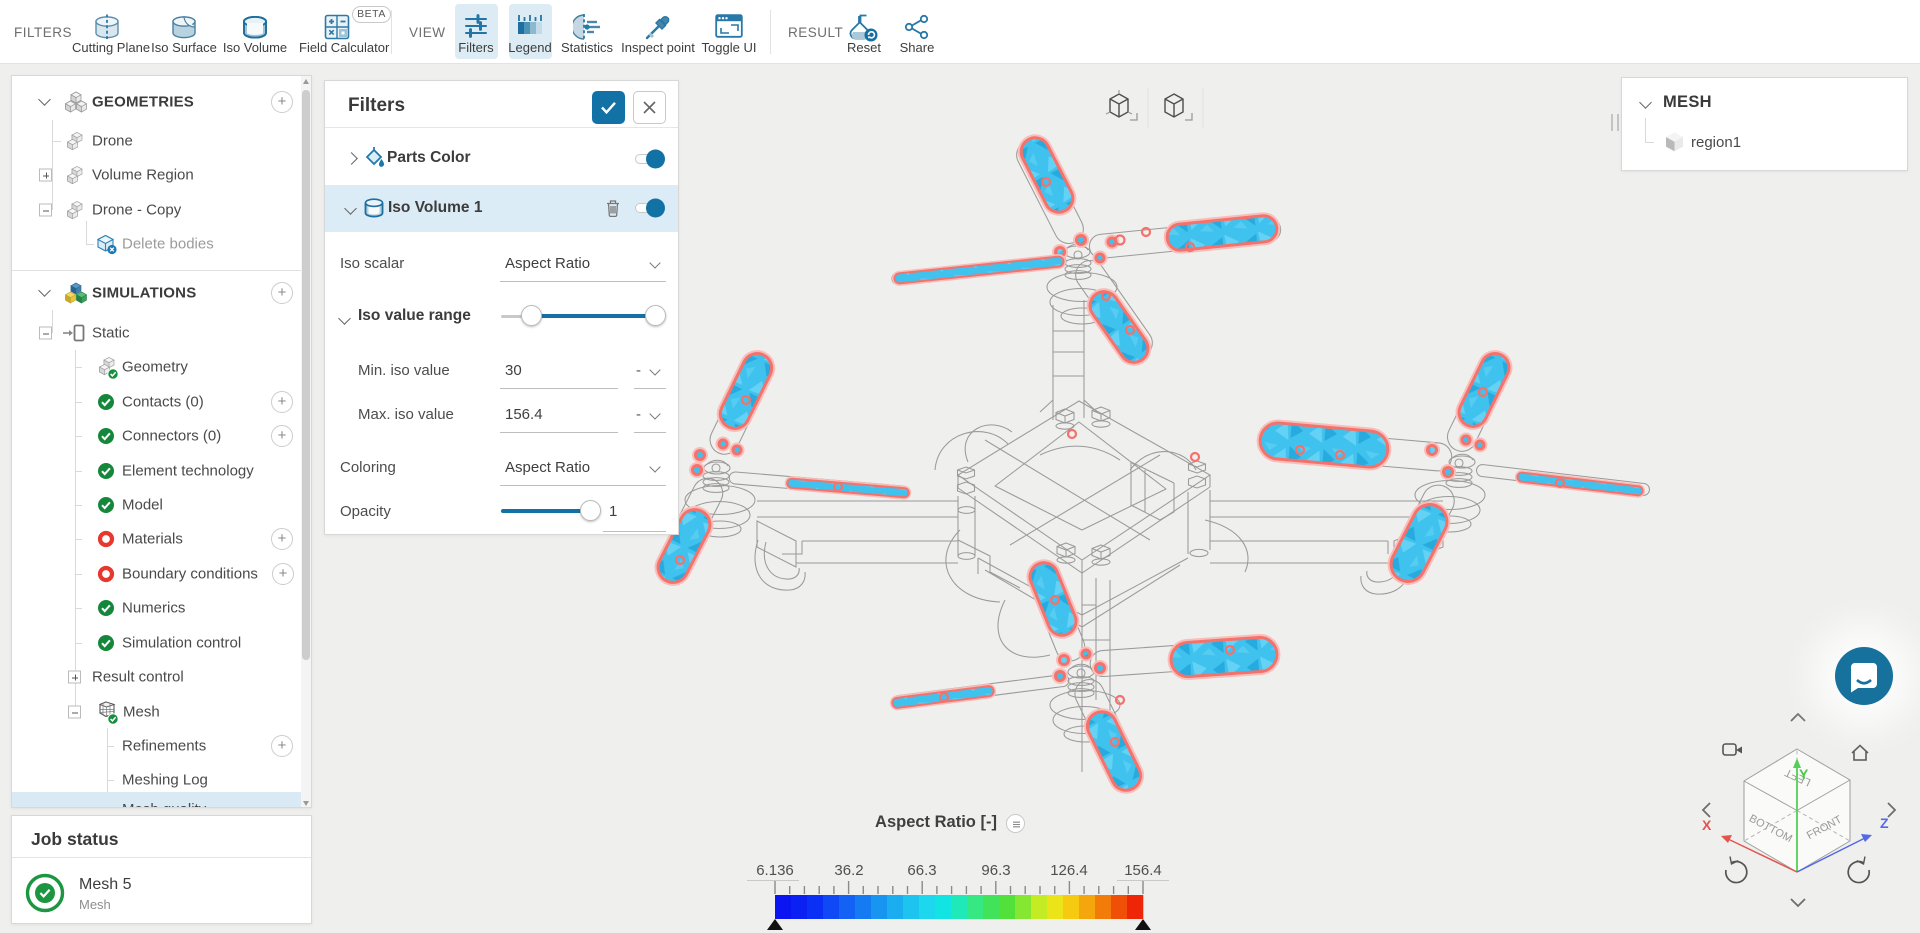 This screenshot has height=933, width=1920. Describe the element at coordinates (1707, 825) in the screenshot. I see `svg-text: X` at that location.